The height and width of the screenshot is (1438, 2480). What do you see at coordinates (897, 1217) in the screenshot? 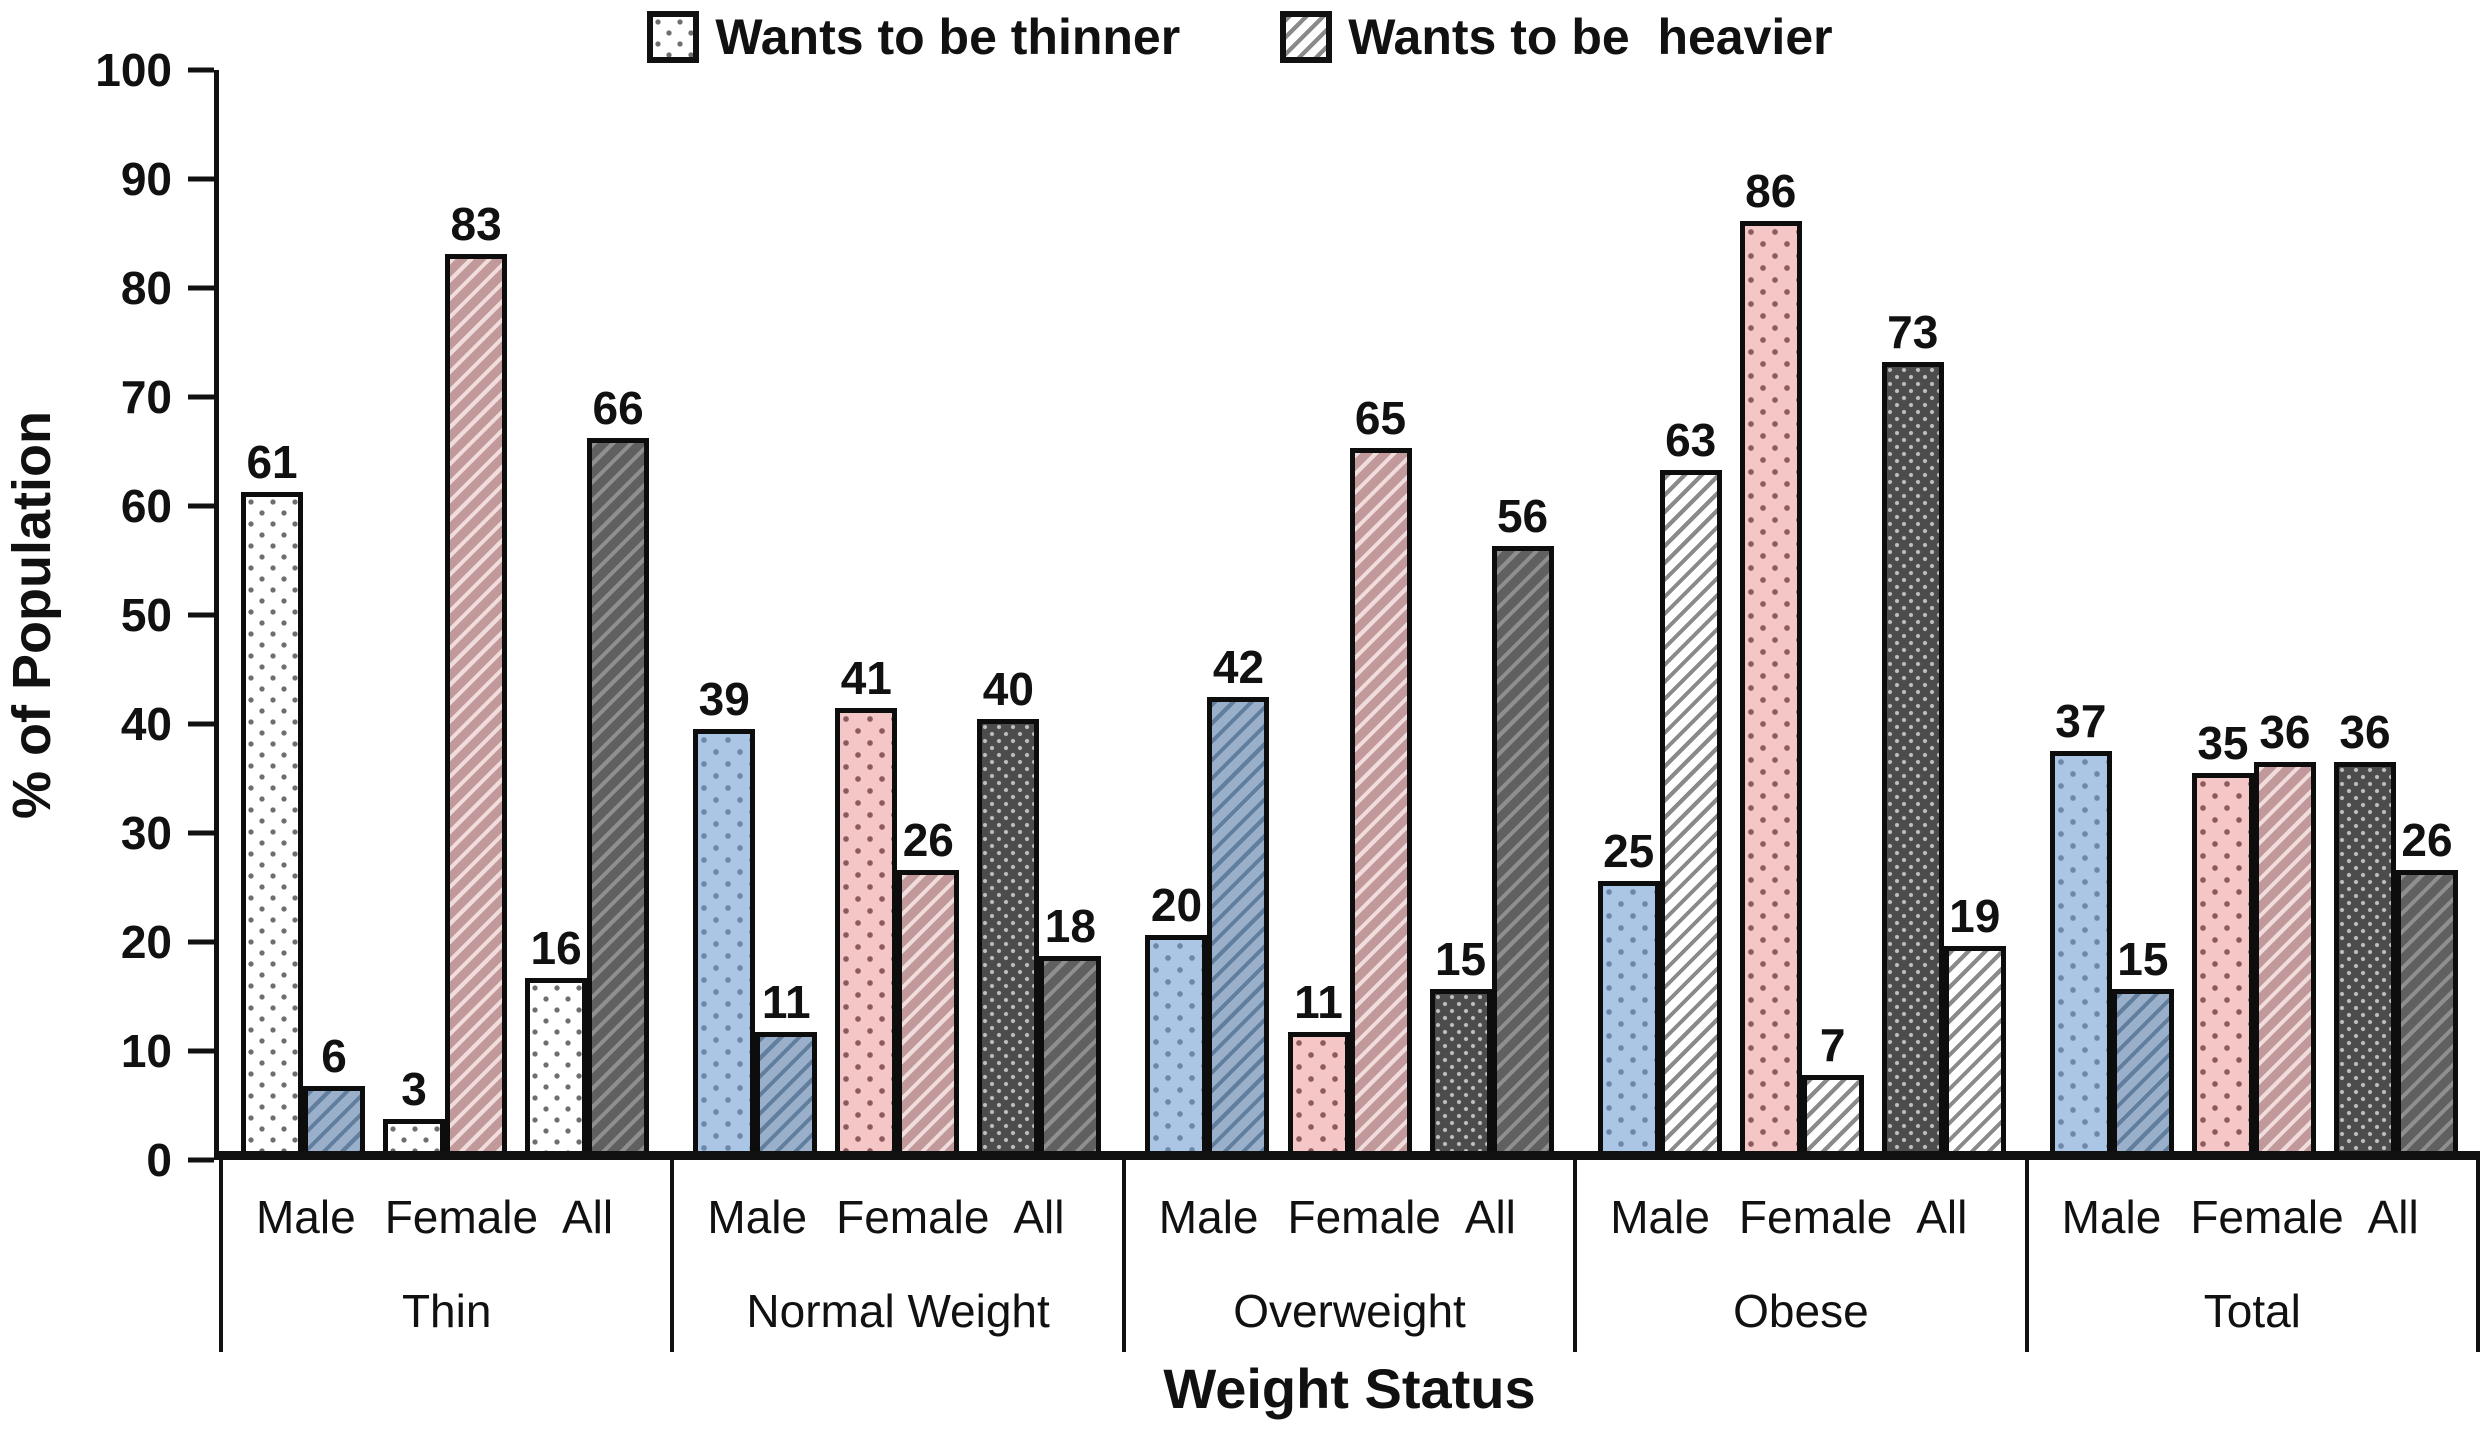
I see `sub-labels-normal-weight: Male Female All` at bounding box center [897, 1217].